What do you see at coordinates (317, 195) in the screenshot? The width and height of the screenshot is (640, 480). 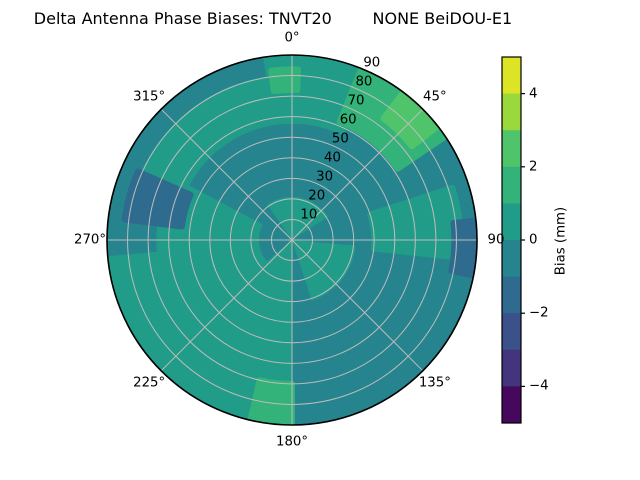 I see `radial-tick-label: 20` at bounding box center [317, 195].